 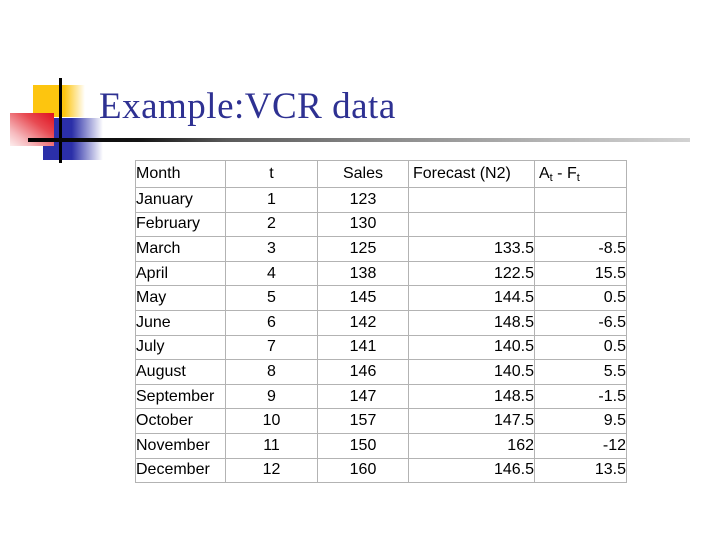 I want to click on table-row: May 5 145 144.5 0.5, so click(x=381, y=298).